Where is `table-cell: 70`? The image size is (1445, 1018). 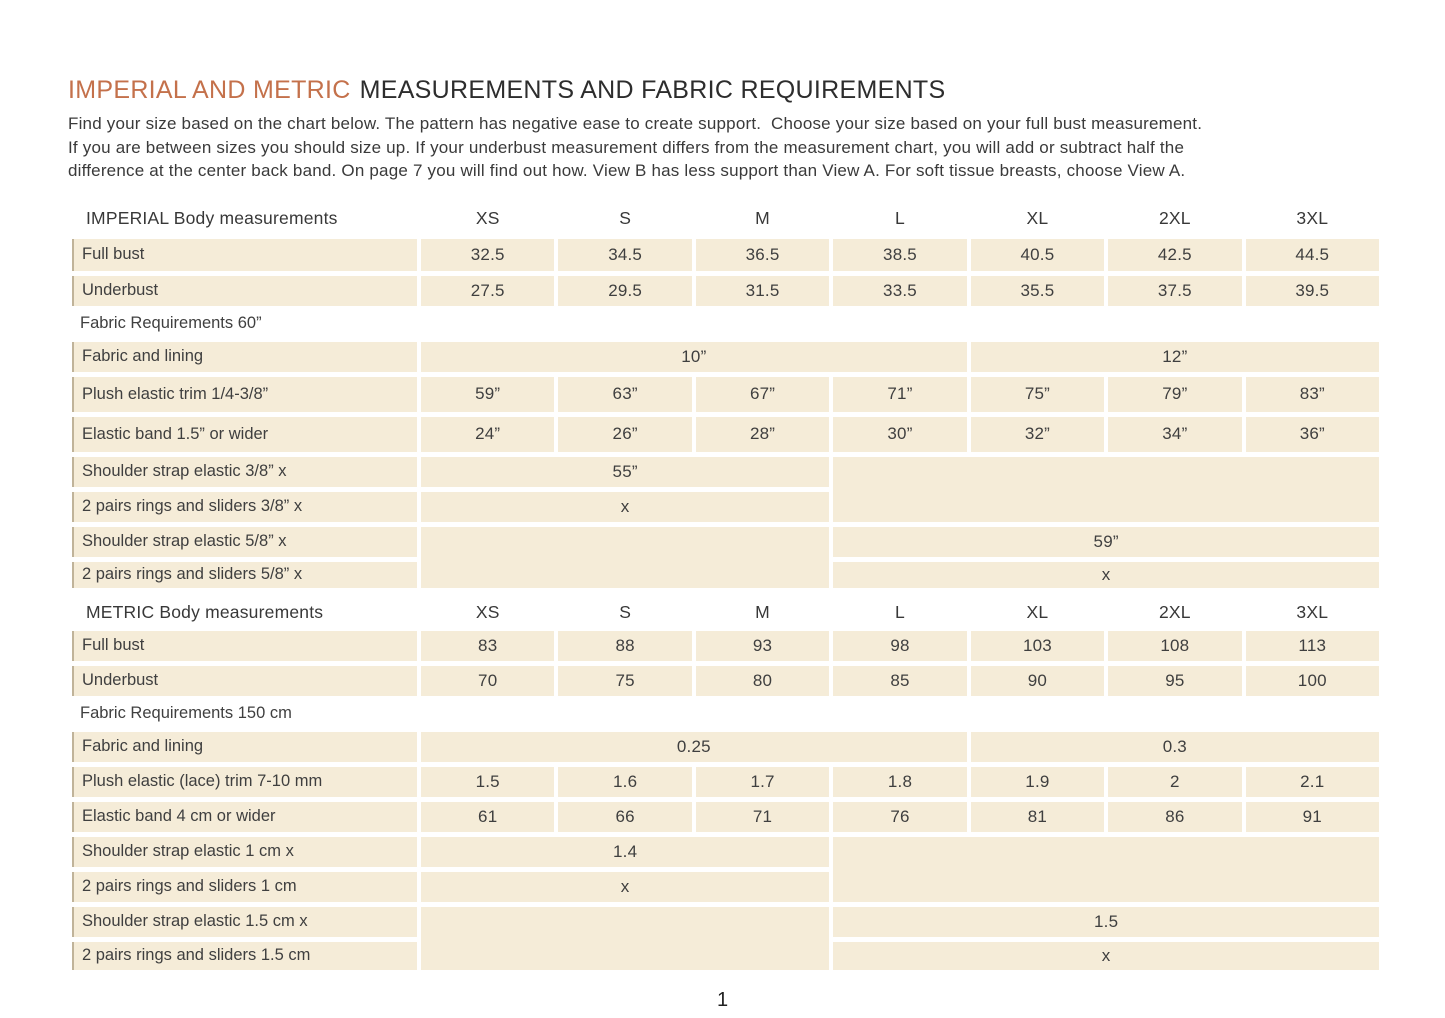
table-cell: 70 is located at coordinates (488, 680).